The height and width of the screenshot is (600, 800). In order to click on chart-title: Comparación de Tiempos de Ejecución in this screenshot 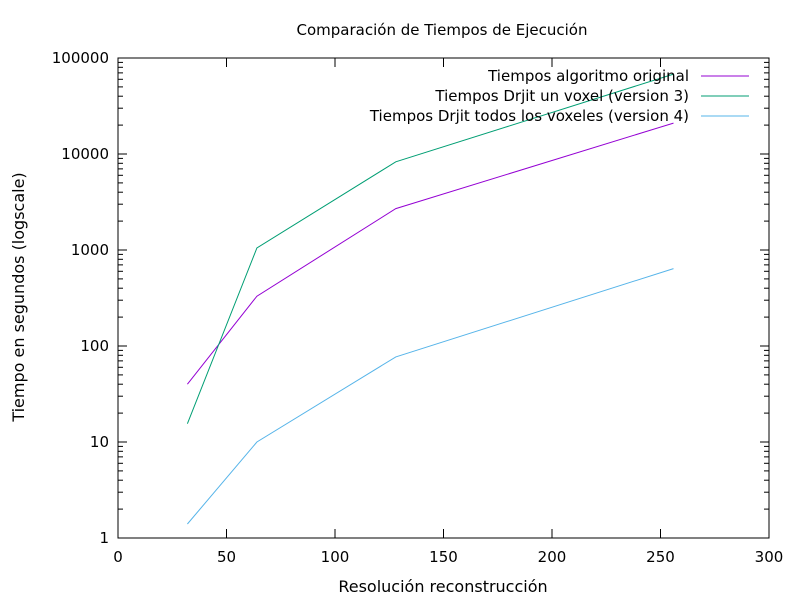, I will do `click(442, 30)`.